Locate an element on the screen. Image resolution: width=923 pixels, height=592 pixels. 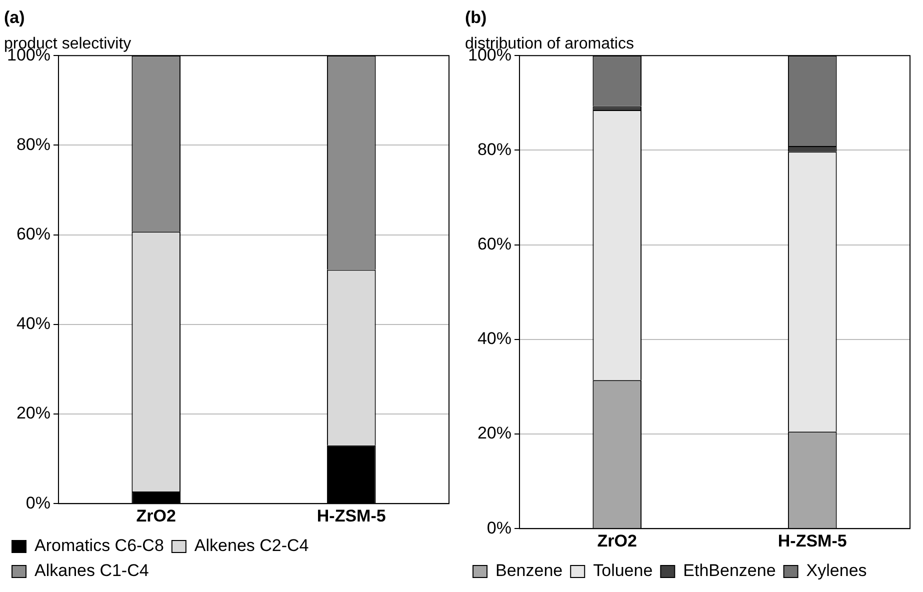
legend-label: Xylenes is located at coordinates (836, 570).